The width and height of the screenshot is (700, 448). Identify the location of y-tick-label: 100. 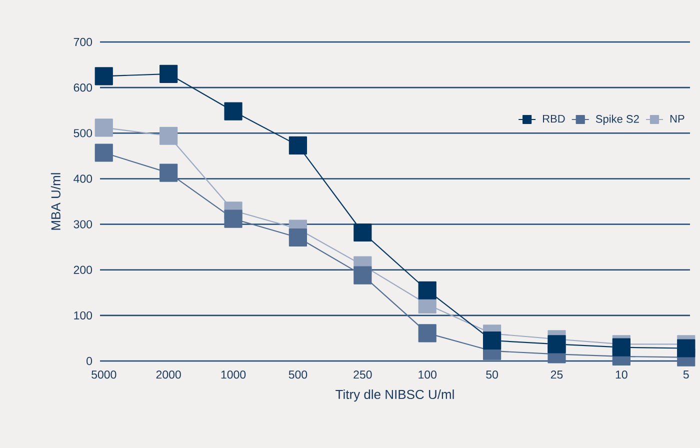
(83, 315).